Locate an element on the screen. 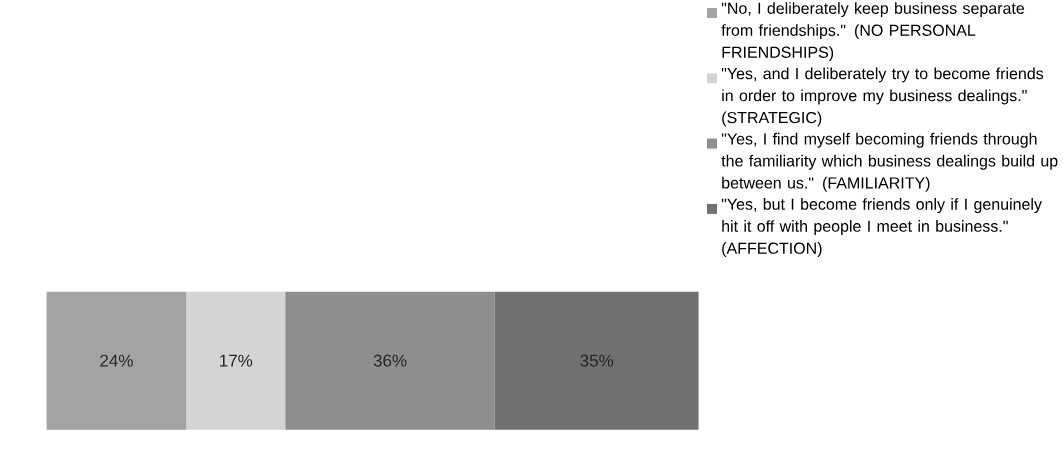  data-label: 17% is located at coordinates (236, 360).